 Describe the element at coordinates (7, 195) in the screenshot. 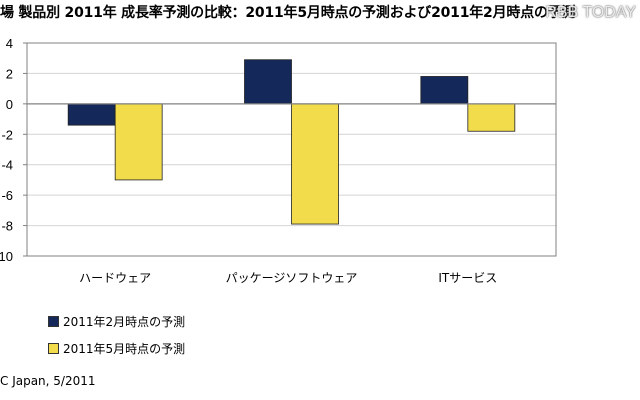

I see `y-tick-label: -6` at that location.